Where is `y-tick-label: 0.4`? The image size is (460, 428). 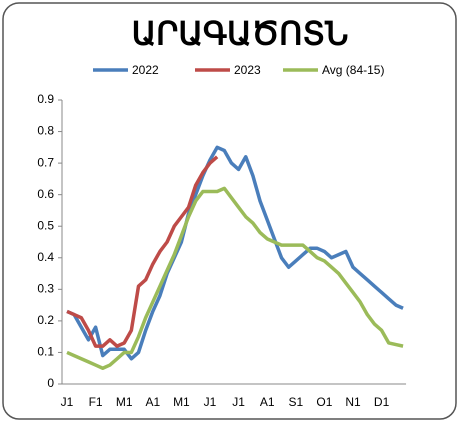 y-tick-label: 0.4 is located at coordinates (45, 257).